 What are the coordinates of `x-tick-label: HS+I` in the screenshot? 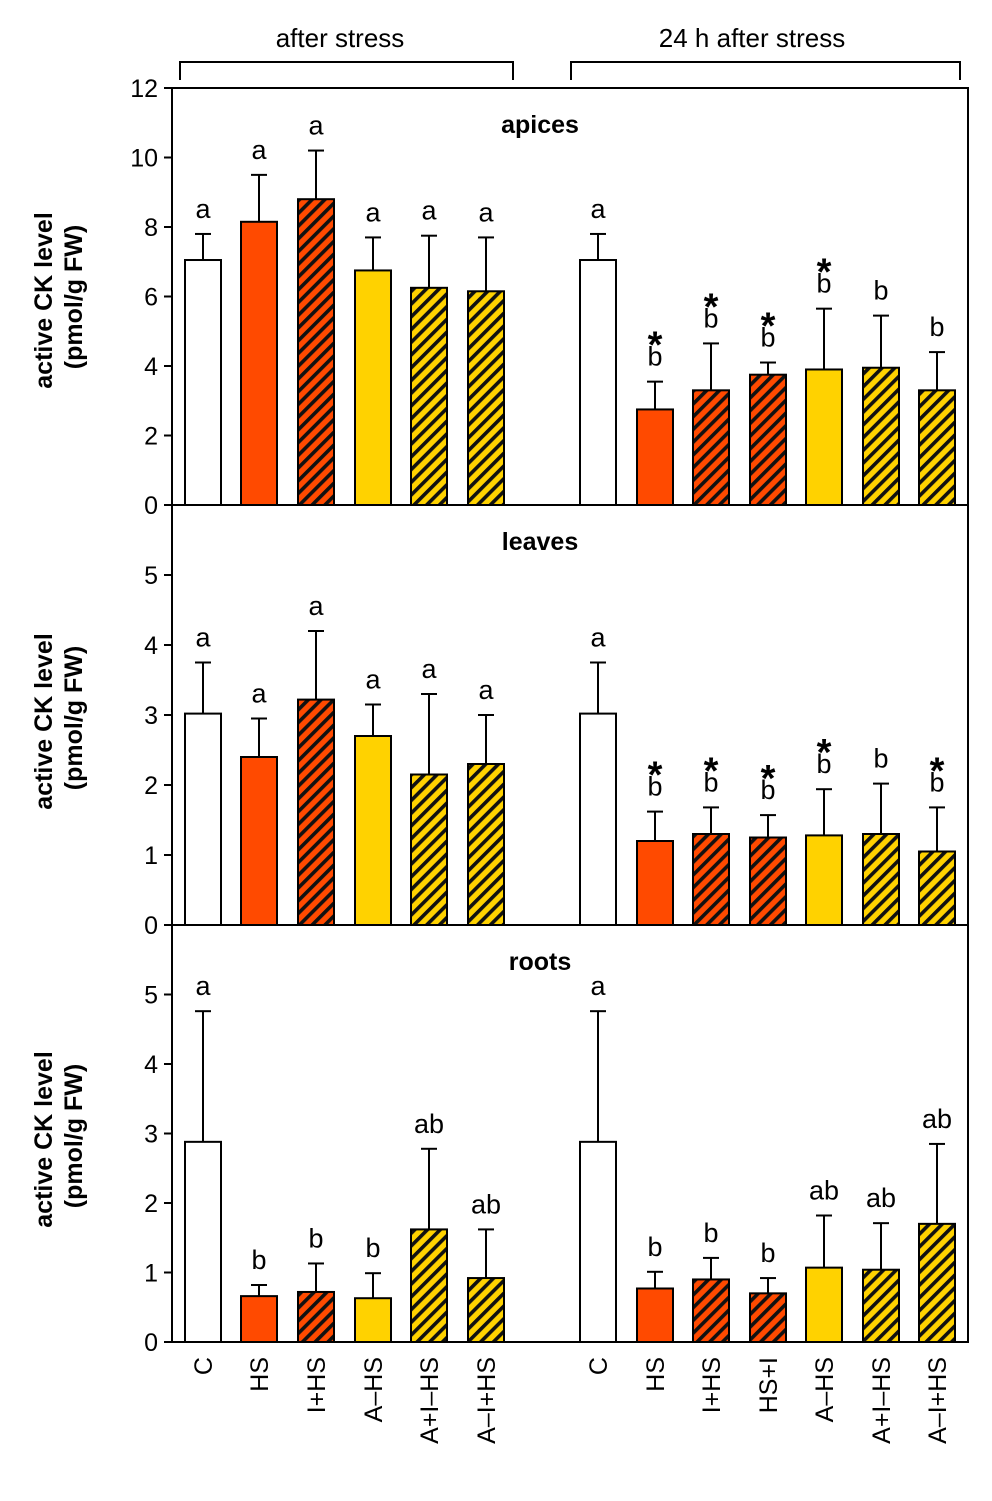 It's located at (769, 1385).